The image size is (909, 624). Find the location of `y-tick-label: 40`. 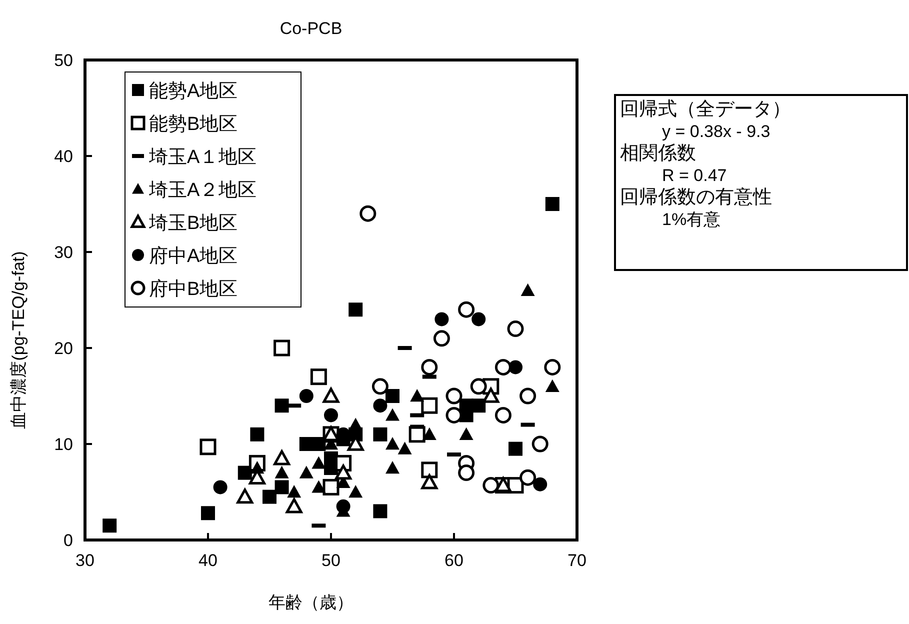

y-tick-label: 40 is located at coordinates (63, 156).